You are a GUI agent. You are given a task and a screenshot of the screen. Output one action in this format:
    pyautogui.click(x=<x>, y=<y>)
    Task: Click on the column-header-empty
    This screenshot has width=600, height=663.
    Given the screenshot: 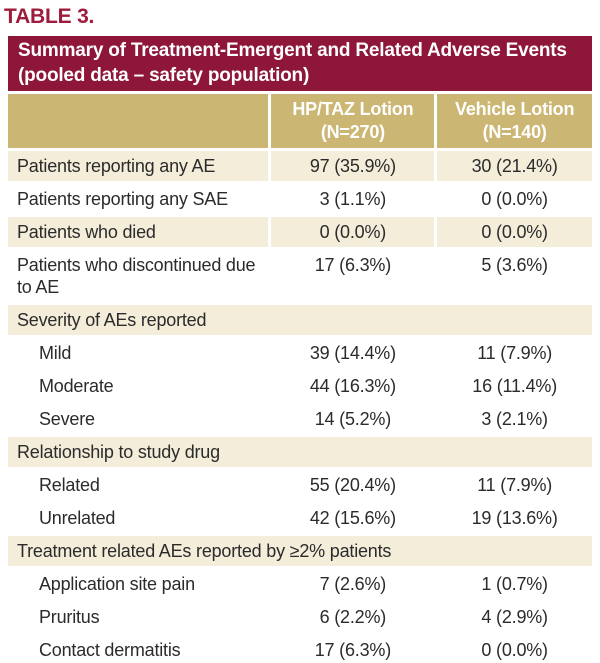 What is the action you would take?
    pyautogui.click(x=138, y=121)
    